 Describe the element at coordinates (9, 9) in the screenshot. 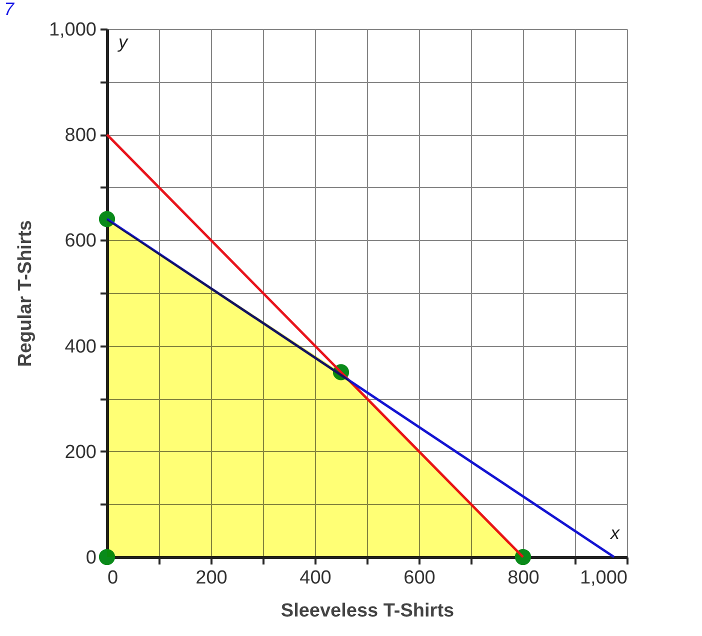

I see `text: 7` at that location.